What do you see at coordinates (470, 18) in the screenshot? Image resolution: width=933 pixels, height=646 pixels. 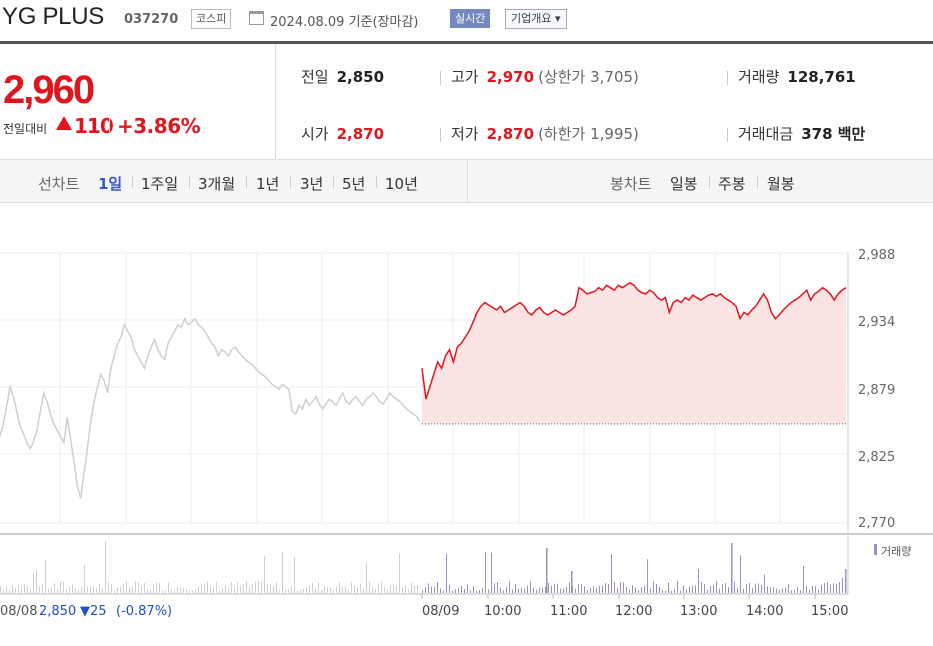 I see `realtime-button: 실시간` at bounding box center [470, 18].